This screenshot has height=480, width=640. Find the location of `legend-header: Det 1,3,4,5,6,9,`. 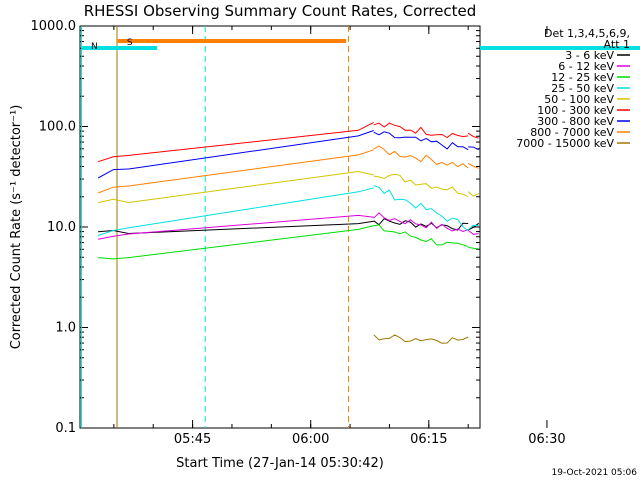

legend-header: Det 1,3,4,5,6,9, is located at coordinates (587, 33).